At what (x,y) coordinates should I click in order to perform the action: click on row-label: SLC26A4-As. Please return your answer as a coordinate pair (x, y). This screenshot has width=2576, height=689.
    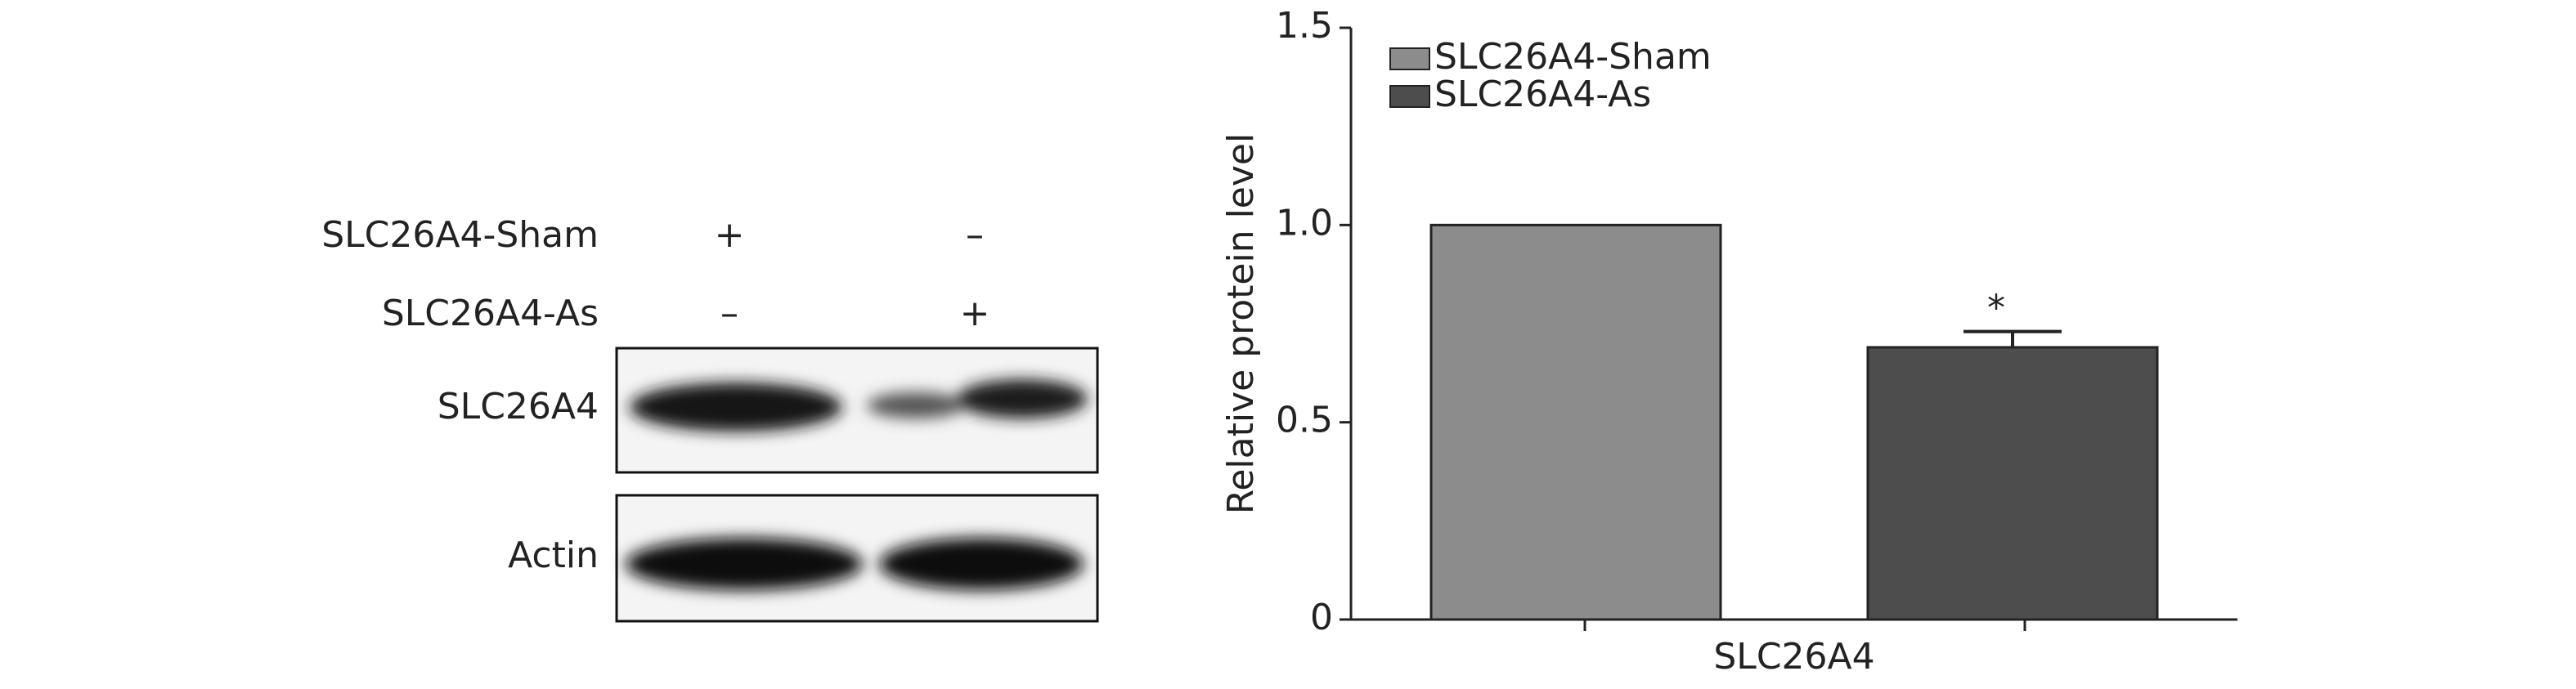
    Looking at the image, I should click on (490, 313).